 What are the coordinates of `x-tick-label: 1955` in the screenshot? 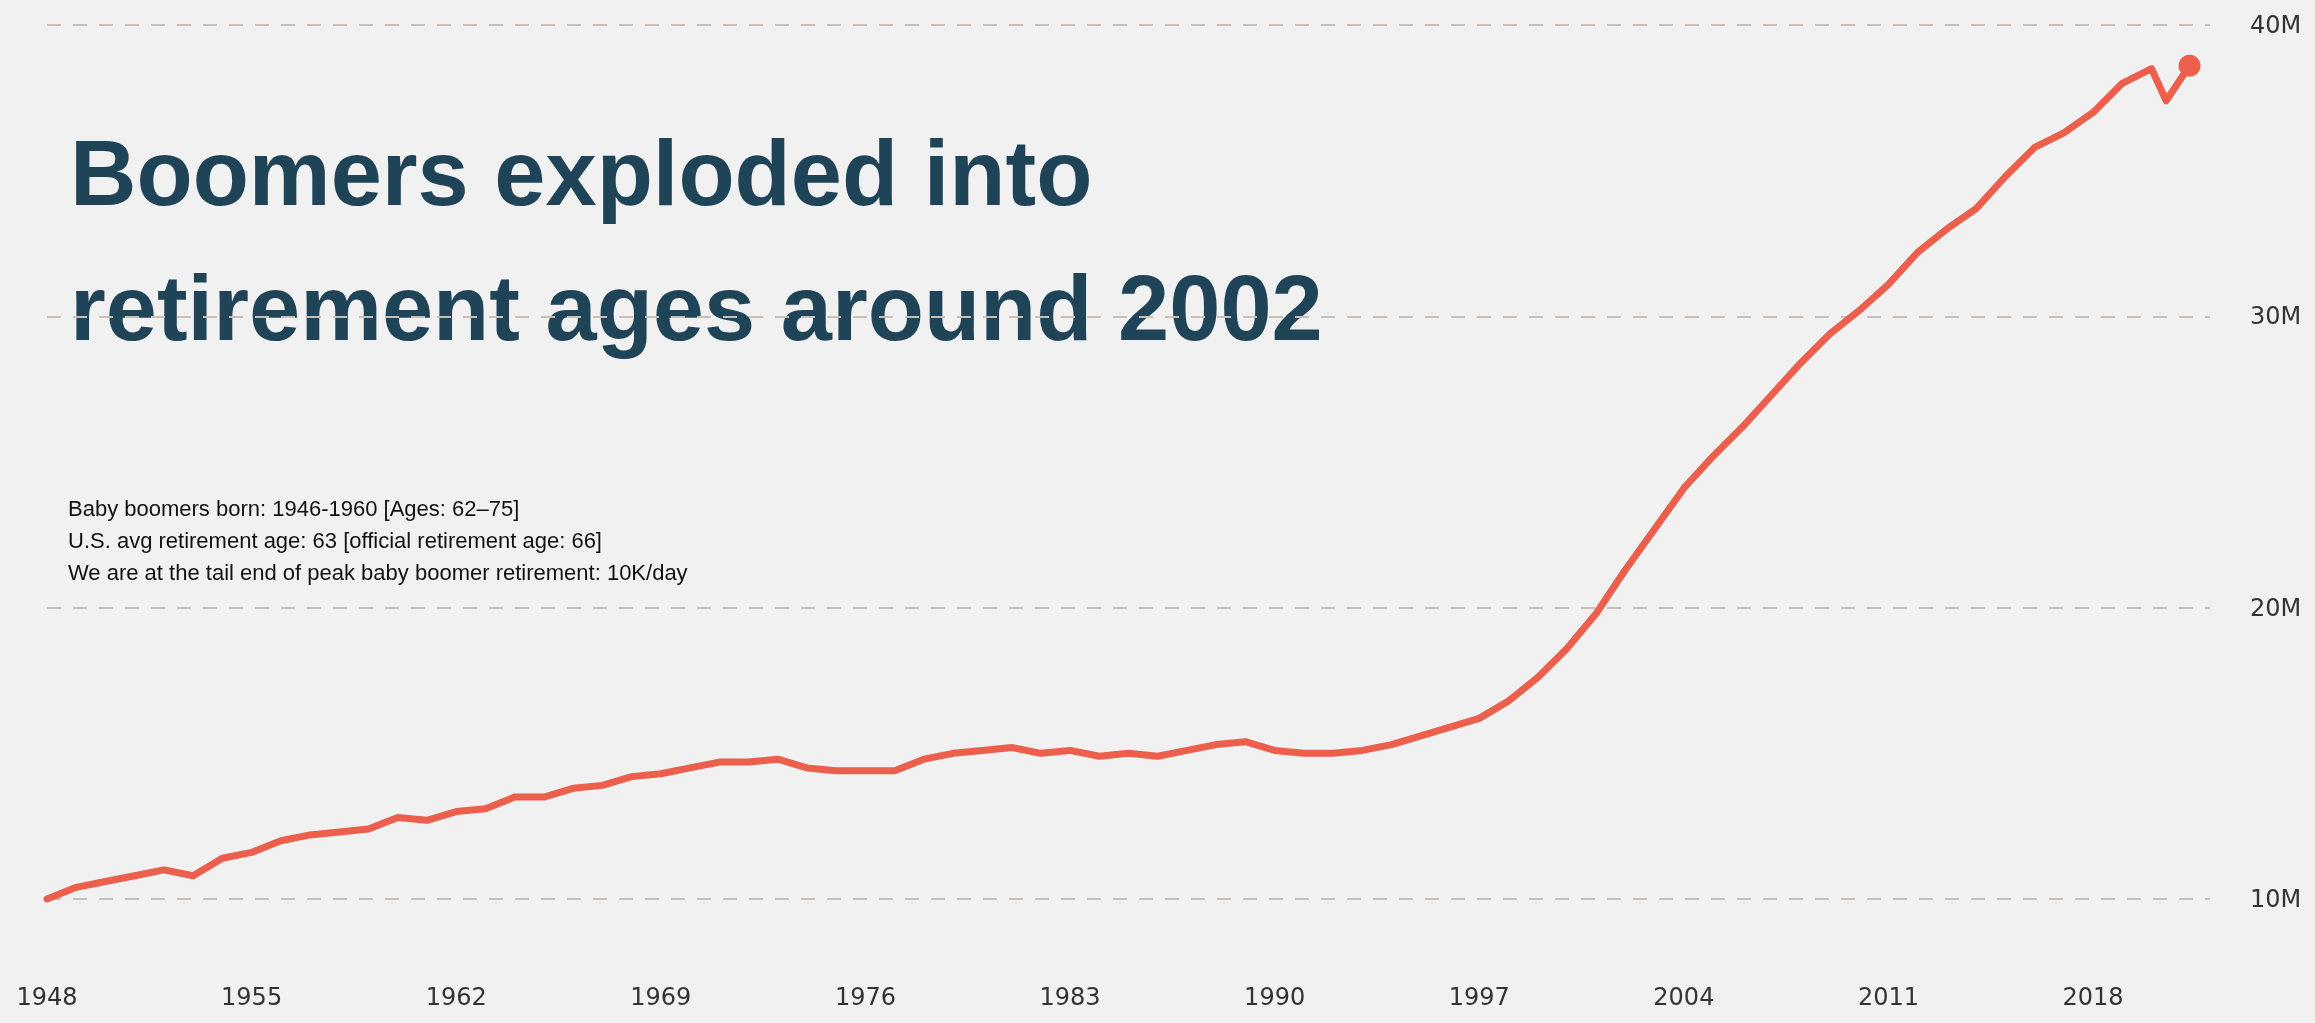 It's located at (252, 997).